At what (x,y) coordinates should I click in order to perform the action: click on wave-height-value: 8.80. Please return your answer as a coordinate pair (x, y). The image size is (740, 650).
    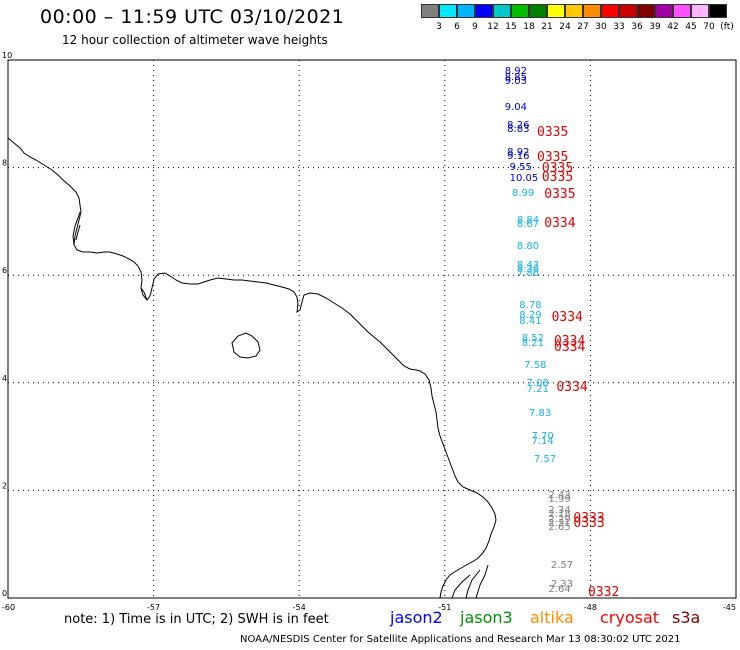
    Looking at the image, I should click on (528, 247).